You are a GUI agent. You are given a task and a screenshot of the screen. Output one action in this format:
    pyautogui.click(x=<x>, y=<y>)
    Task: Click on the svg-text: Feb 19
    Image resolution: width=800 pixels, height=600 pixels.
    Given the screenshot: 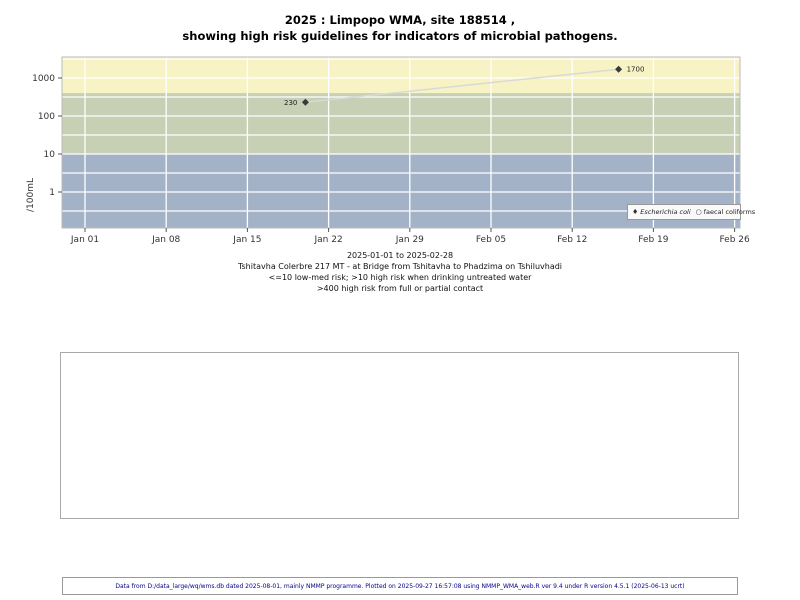 What is the action you would take?
    pyautogui.click(x=653, y=240)
    